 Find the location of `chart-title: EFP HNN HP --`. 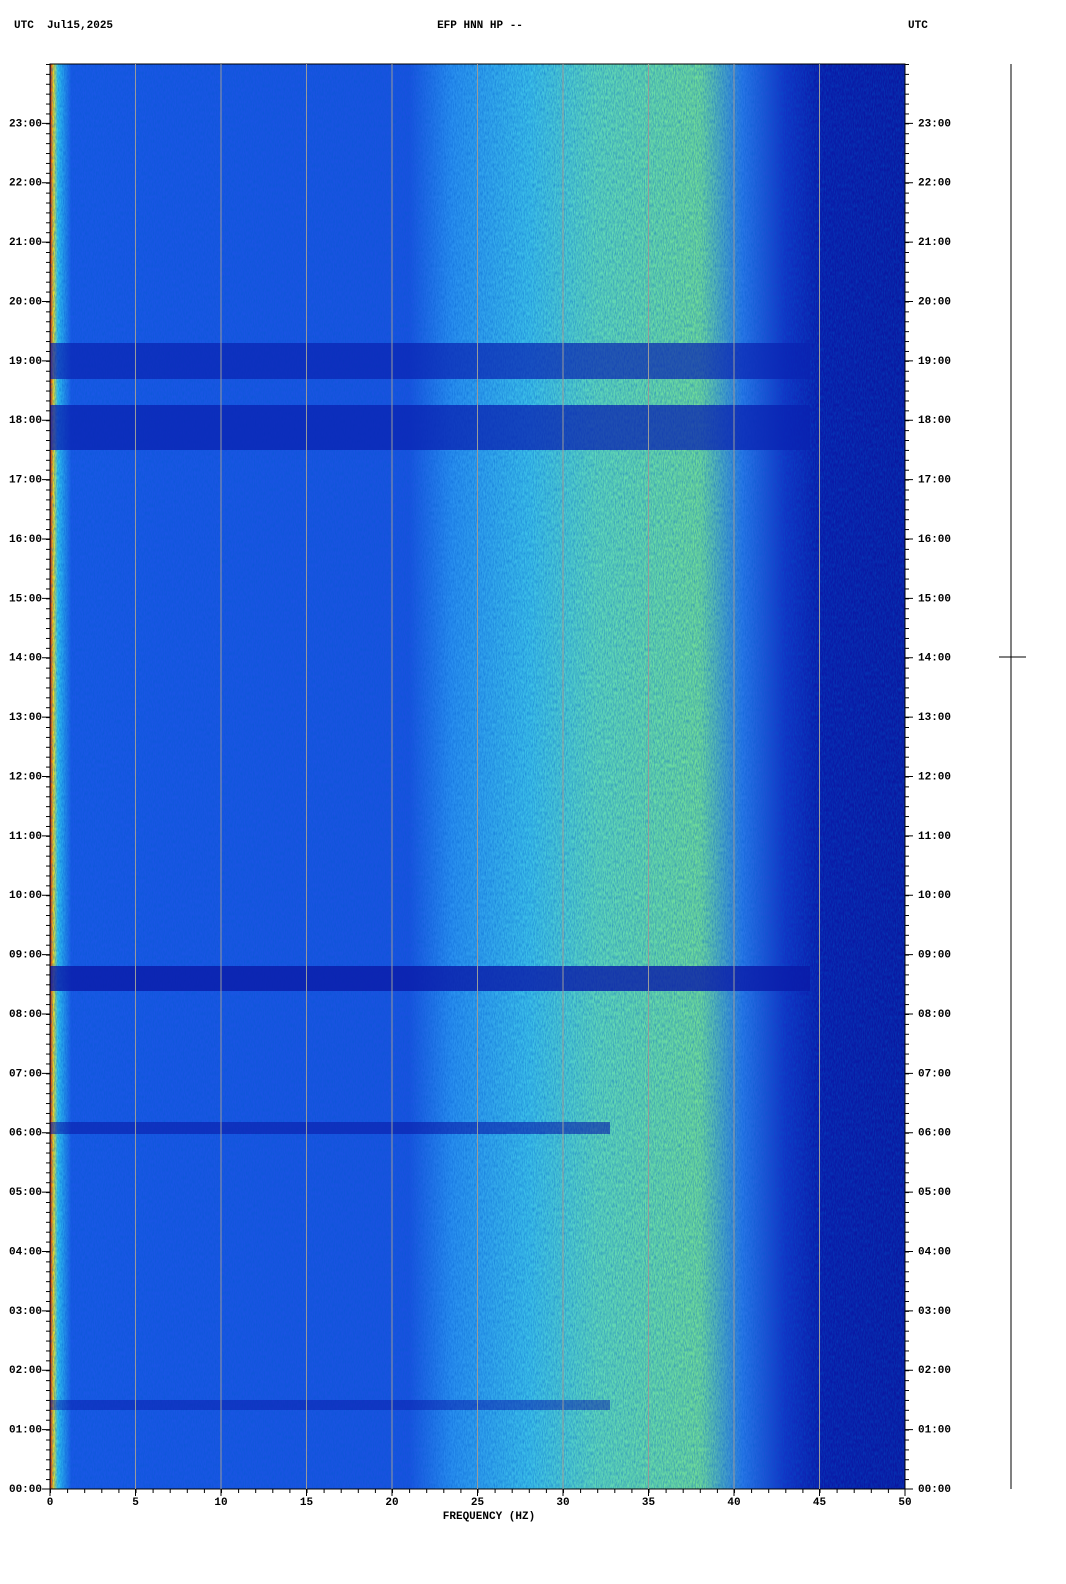

chart-title: EFP HNN HP -- is located at coordinates (480, 26).